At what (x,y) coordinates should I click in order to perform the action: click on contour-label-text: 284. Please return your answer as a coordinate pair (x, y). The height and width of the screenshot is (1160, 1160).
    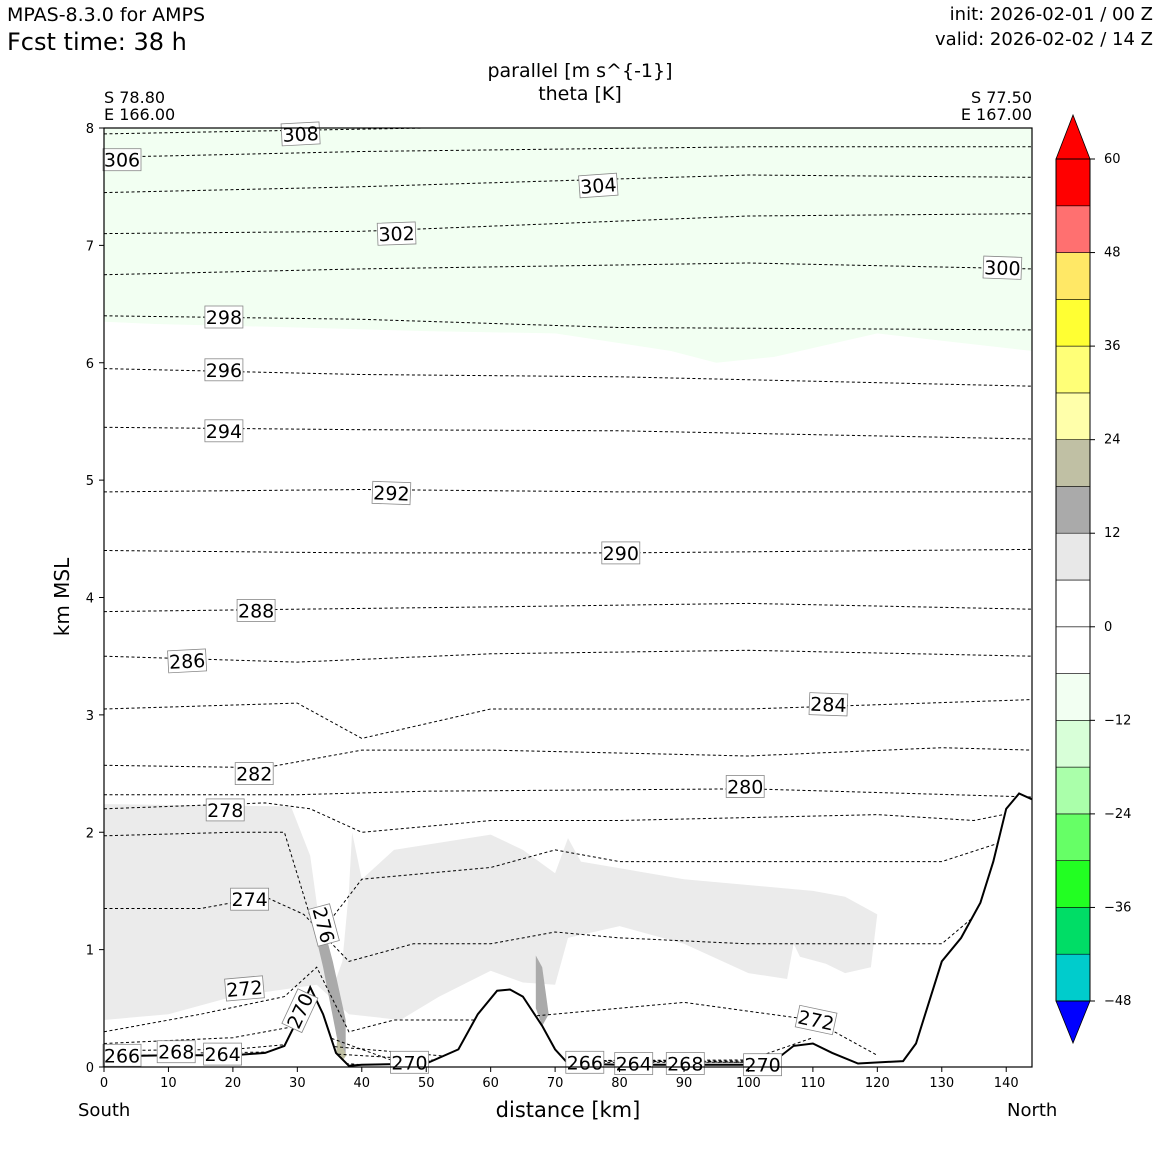
    Looking at the image, I should click on (828, 705).